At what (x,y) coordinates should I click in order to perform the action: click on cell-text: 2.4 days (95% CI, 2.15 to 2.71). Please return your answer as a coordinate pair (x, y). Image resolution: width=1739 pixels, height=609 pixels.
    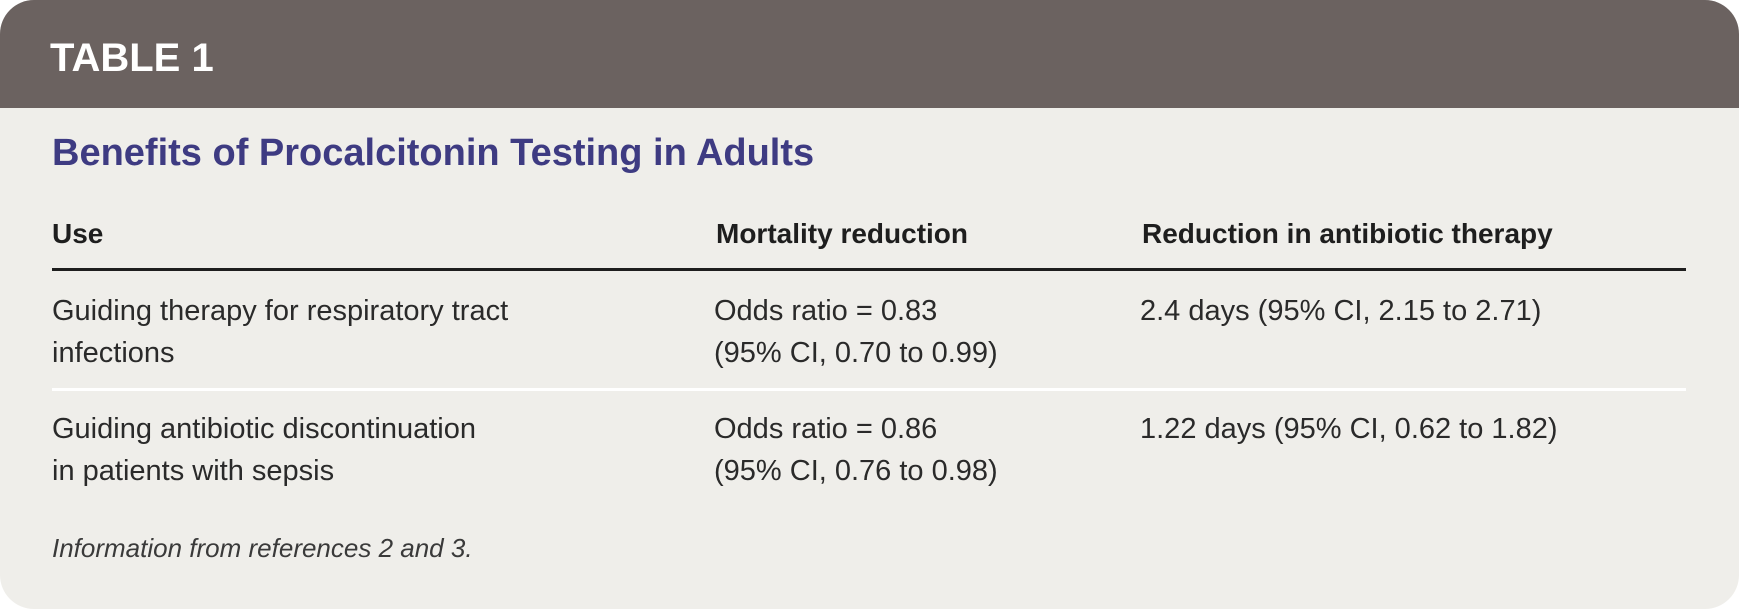
    Looking at the image, I should click on (1341, 311).